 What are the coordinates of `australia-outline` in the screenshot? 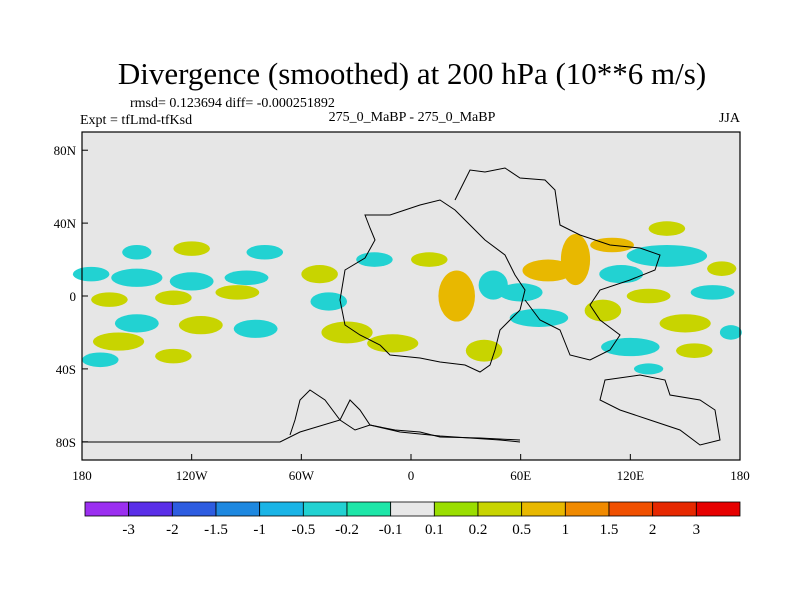 It's located at (660, 410).